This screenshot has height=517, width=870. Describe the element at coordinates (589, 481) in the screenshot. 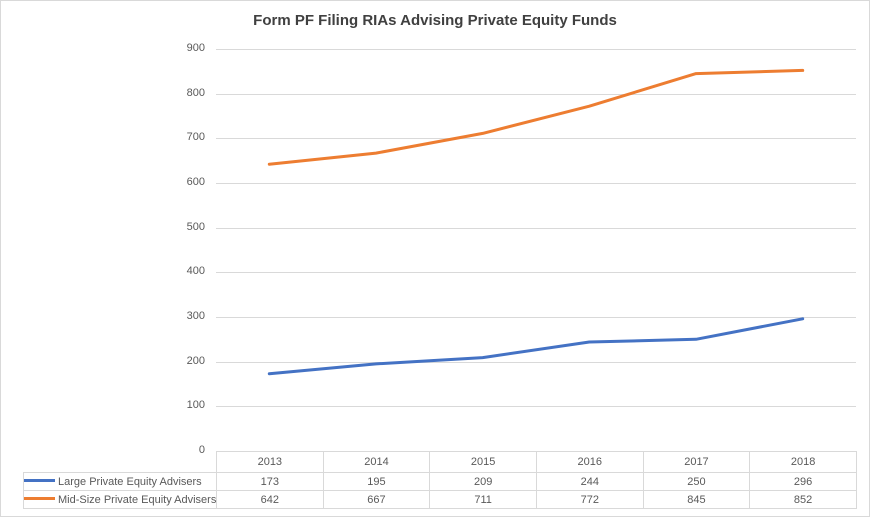

I see `value-cell: 244` at that location.